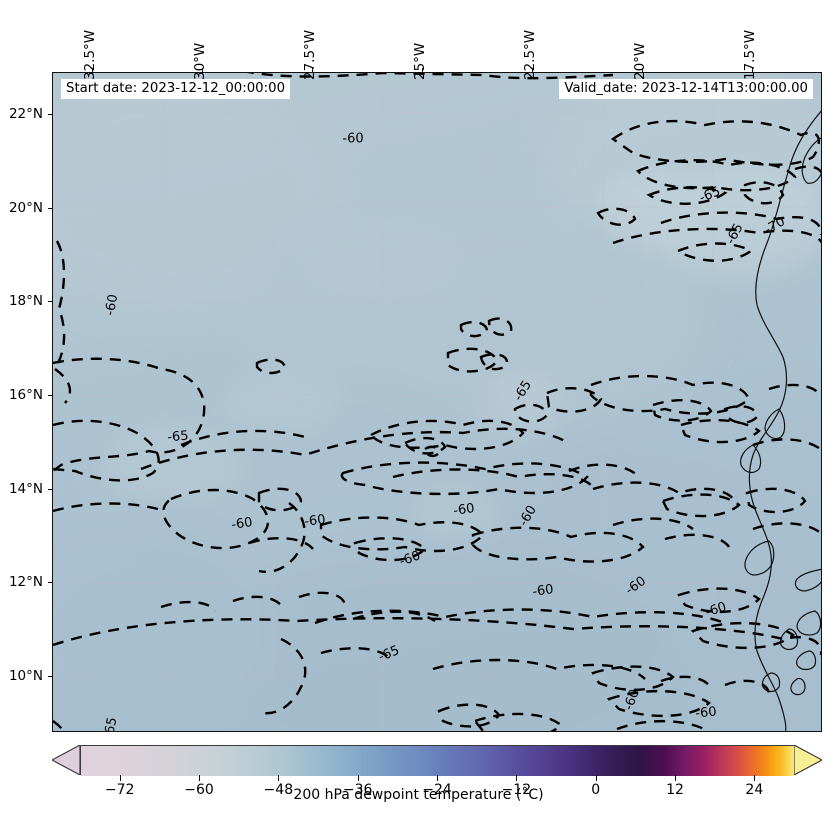  Describe the element at coordinates (66, 760) in the screenshot. I see `colorbar-extend-left-arrow-icon` at that location.